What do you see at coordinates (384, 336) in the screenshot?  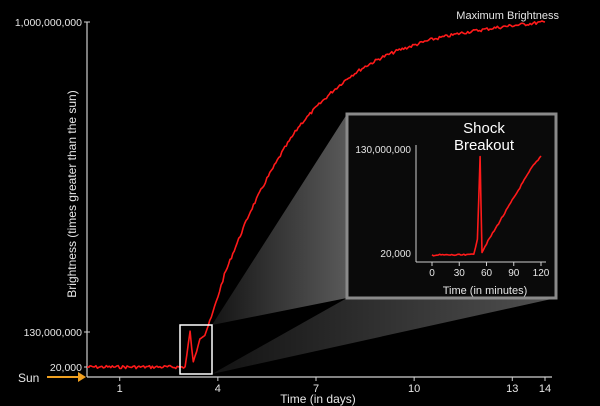 I see `zoom-beam-lower` at bounding box center [384, 336].